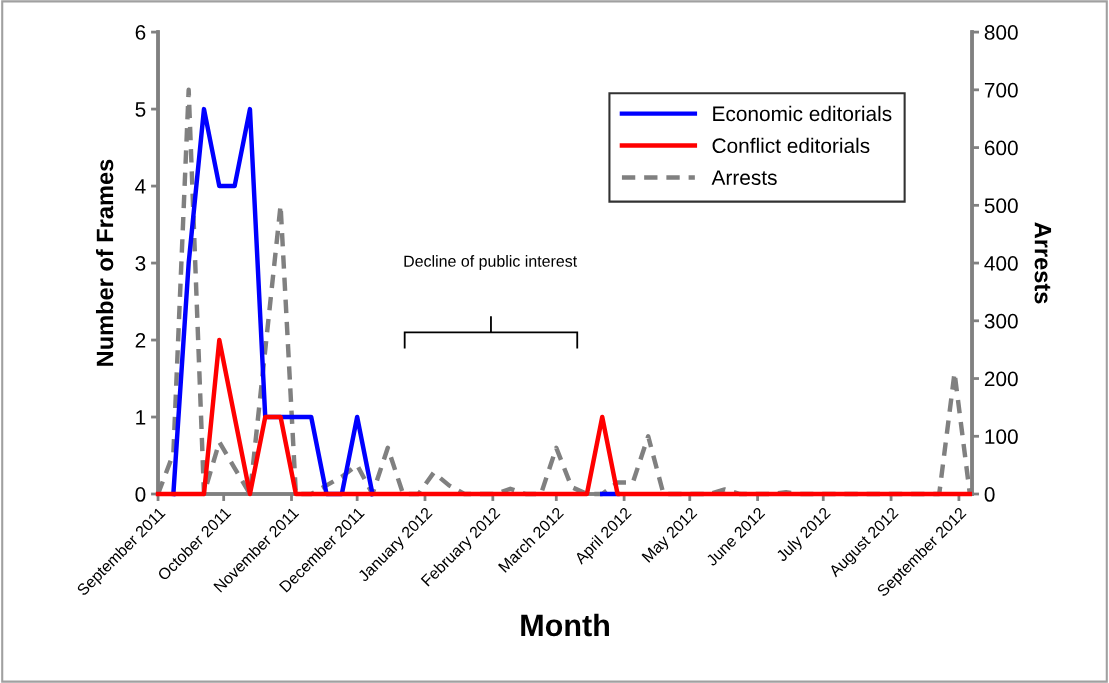 This screenshot has height=683, width=1109. What do you see at coordinates (1001, 32) in the screenshot?
I see `y2-tick-label: 800` at bounding box center [1001, 32].